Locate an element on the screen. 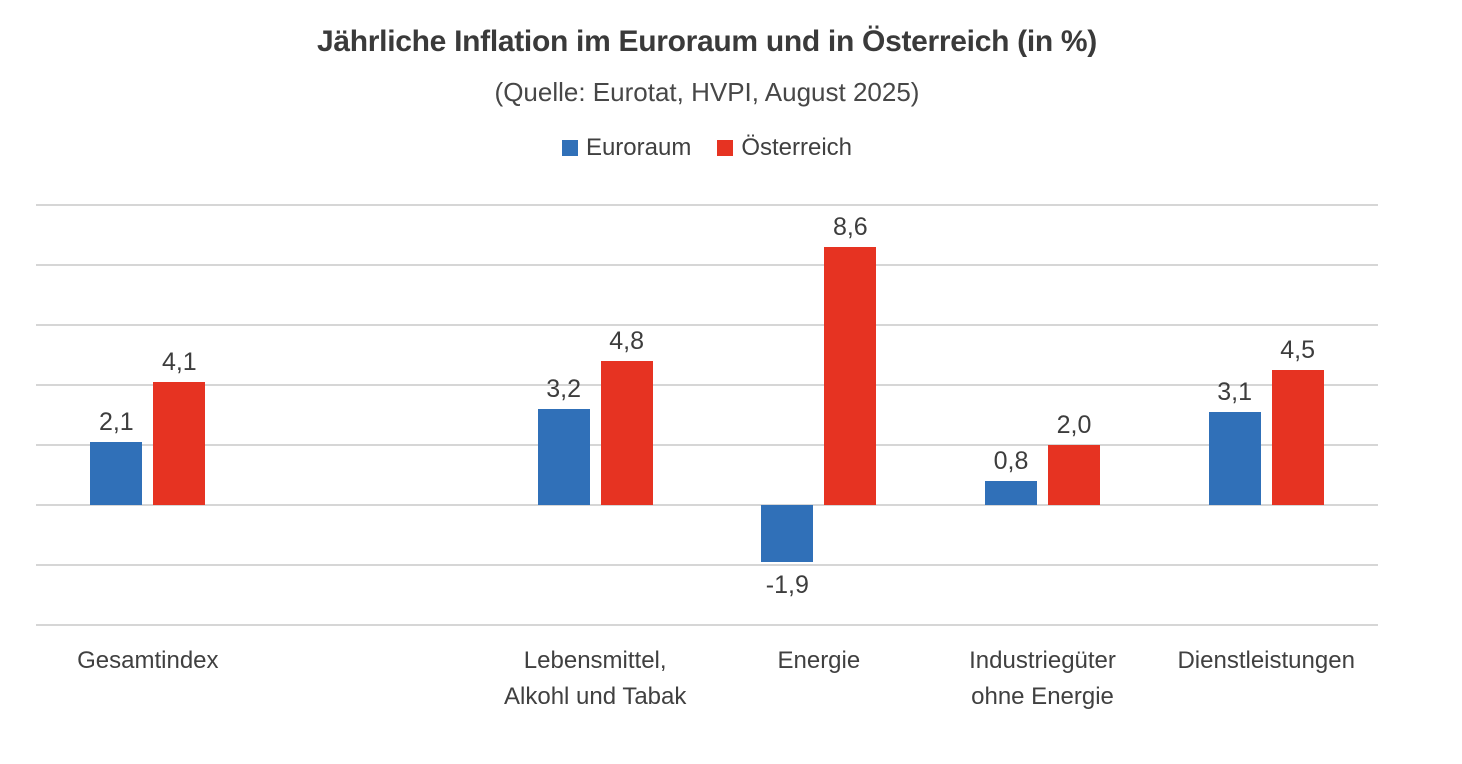 This screenshot has width=1462, height=764. bar-value-label: 4,8 is located at coordinates (627, 341).